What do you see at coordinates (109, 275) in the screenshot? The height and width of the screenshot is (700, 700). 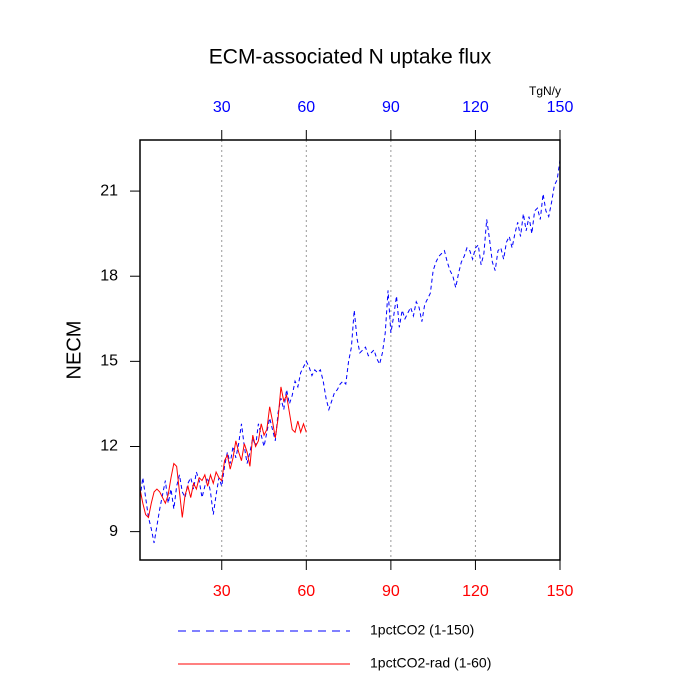 I see `y-tick-label: 18` at bounding box center [109, 275].